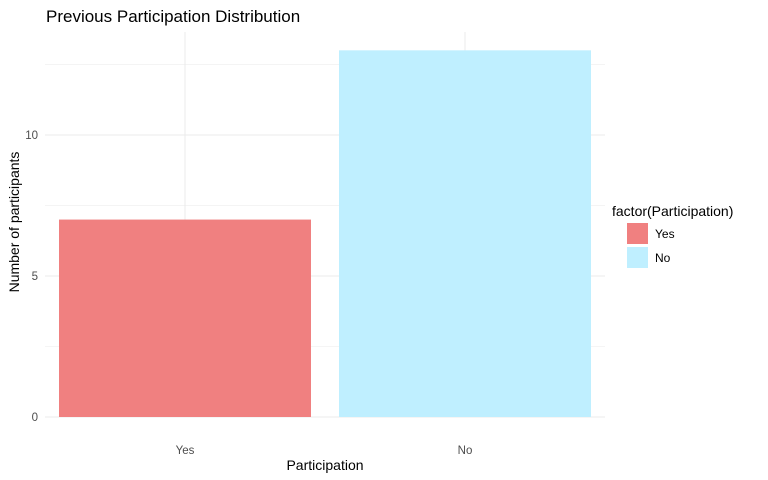 This screenshot has height=480, width=768. Describe the element at coordinates (651, 245) in the screenshot. I see `legend-items: Yes No` at that location.